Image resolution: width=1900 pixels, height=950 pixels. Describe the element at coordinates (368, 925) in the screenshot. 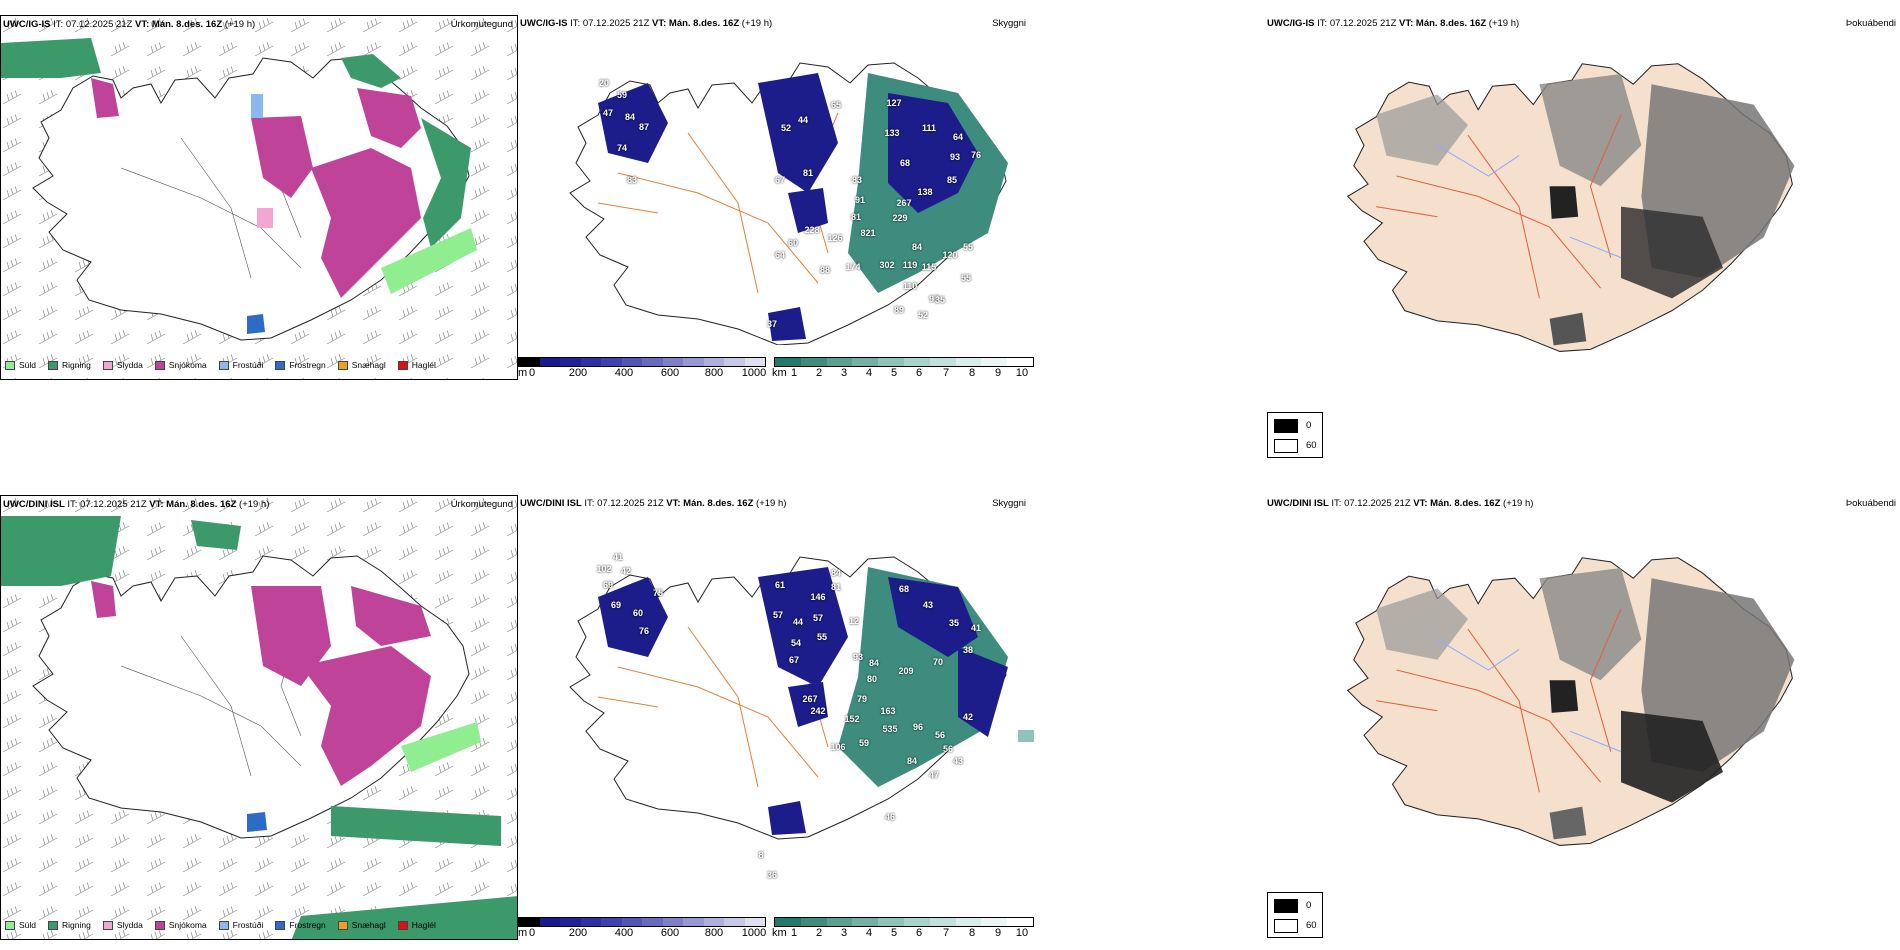

I see `legend-label: Snæhagl` at that location.